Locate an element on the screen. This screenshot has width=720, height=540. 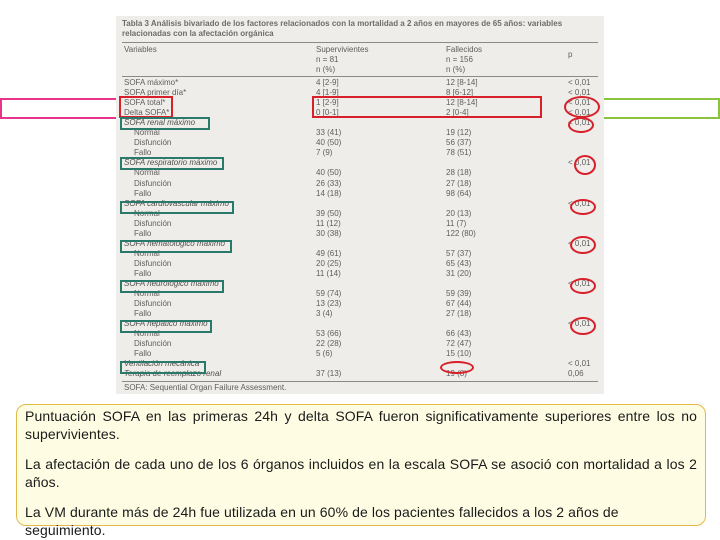
row-deceased-value: 19 (12) is located at coordinates (459, 132).